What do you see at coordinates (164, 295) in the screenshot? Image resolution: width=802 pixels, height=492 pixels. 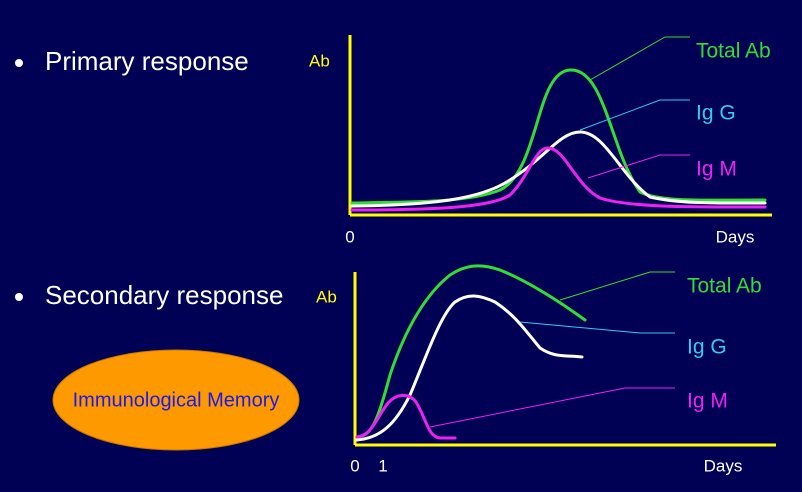 I see `secondary-label: Secondary response` at bounding box center [164, 295].